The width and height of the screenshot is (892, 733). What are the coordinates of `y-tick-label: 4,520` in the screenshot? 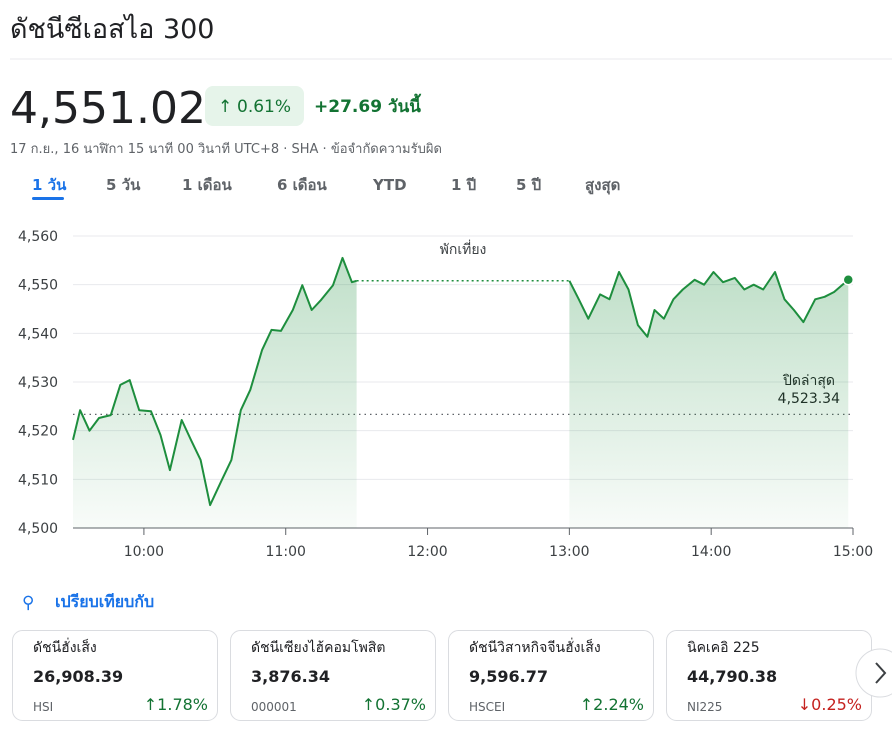 It's located at (38, 432).